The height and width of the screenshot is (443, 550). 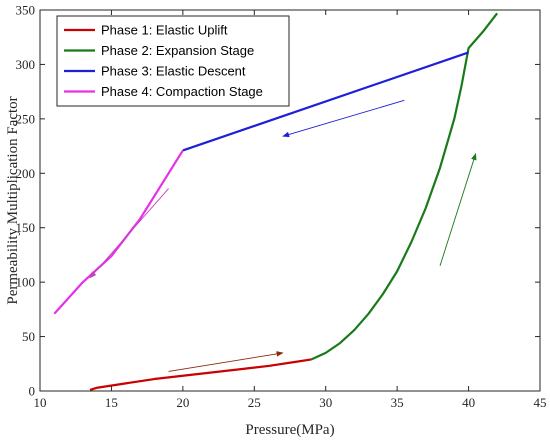 I want to click on x-tick-label: 10, so click(x=40, y=402).